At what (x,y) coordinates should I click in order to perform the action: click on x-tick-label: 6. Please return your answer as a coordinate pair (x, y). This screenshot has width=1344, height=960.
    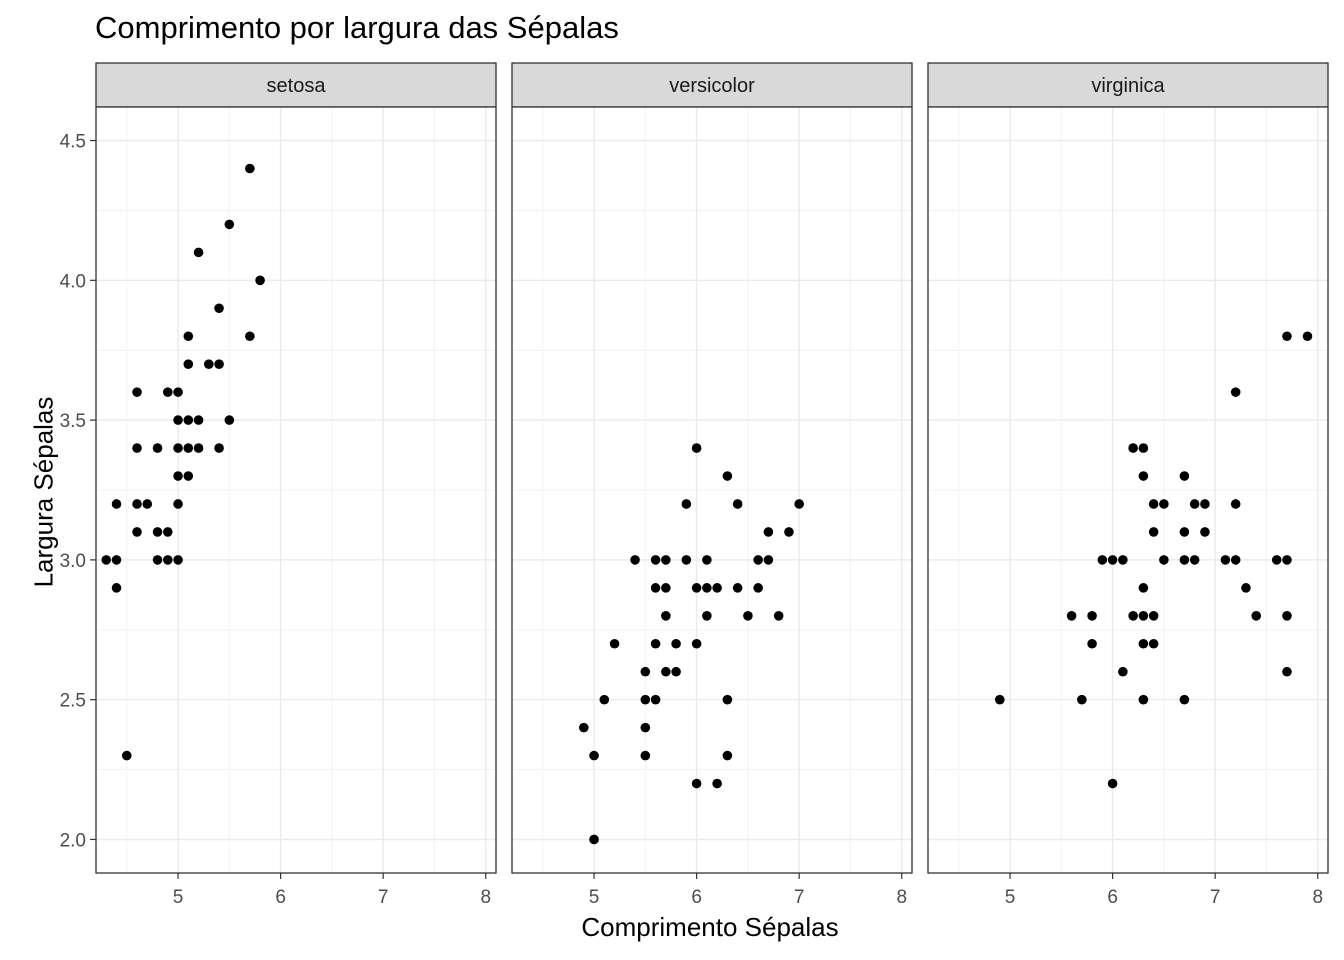
    Looking at the image, I should click on (1112, 897).